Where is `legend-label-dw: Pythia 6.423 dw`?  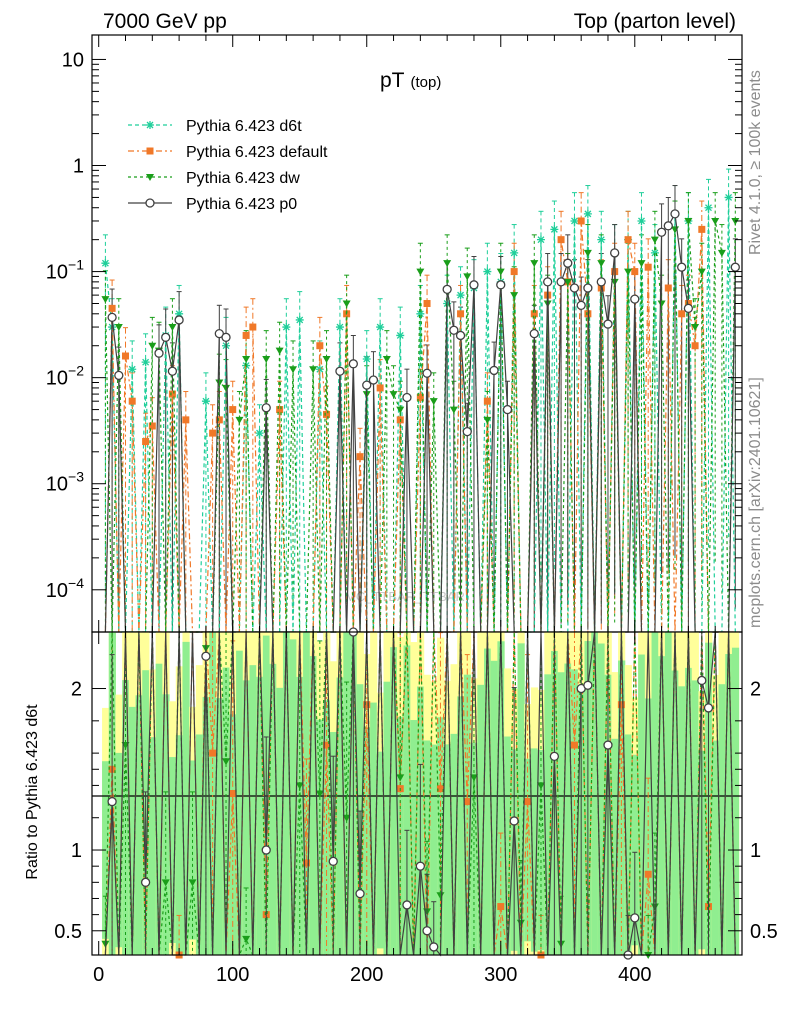 legend-label-dw: Pythia 6.423 dw is located at coordinates (243, 178).